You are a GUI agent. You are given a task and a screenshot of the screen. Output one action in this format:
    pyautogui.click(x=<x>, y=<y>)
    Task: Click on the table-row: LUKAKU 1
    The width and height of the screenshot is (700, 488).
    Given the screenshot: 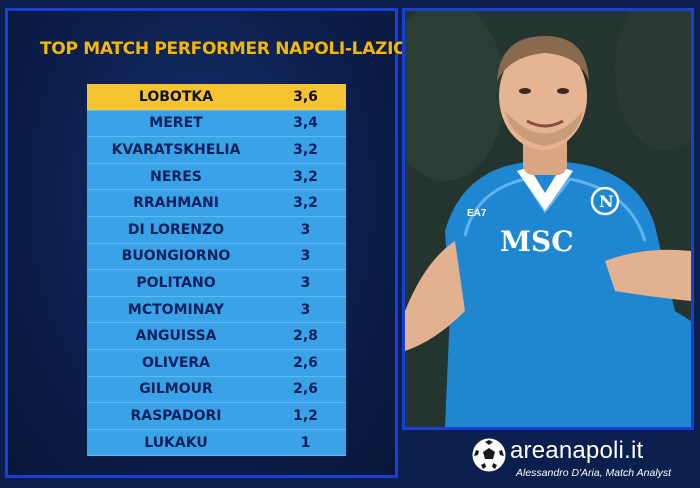 What is the action you would take?
    pyautogui.click(x=216, y=443)
    